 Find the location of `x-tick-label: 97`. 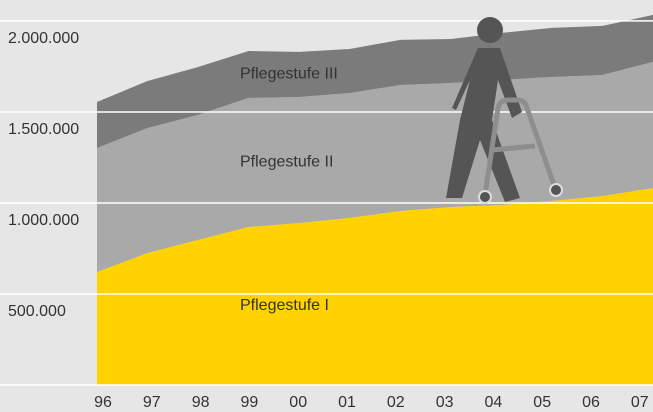

x-tick-label: 97 is located at coordinates (152, 402).